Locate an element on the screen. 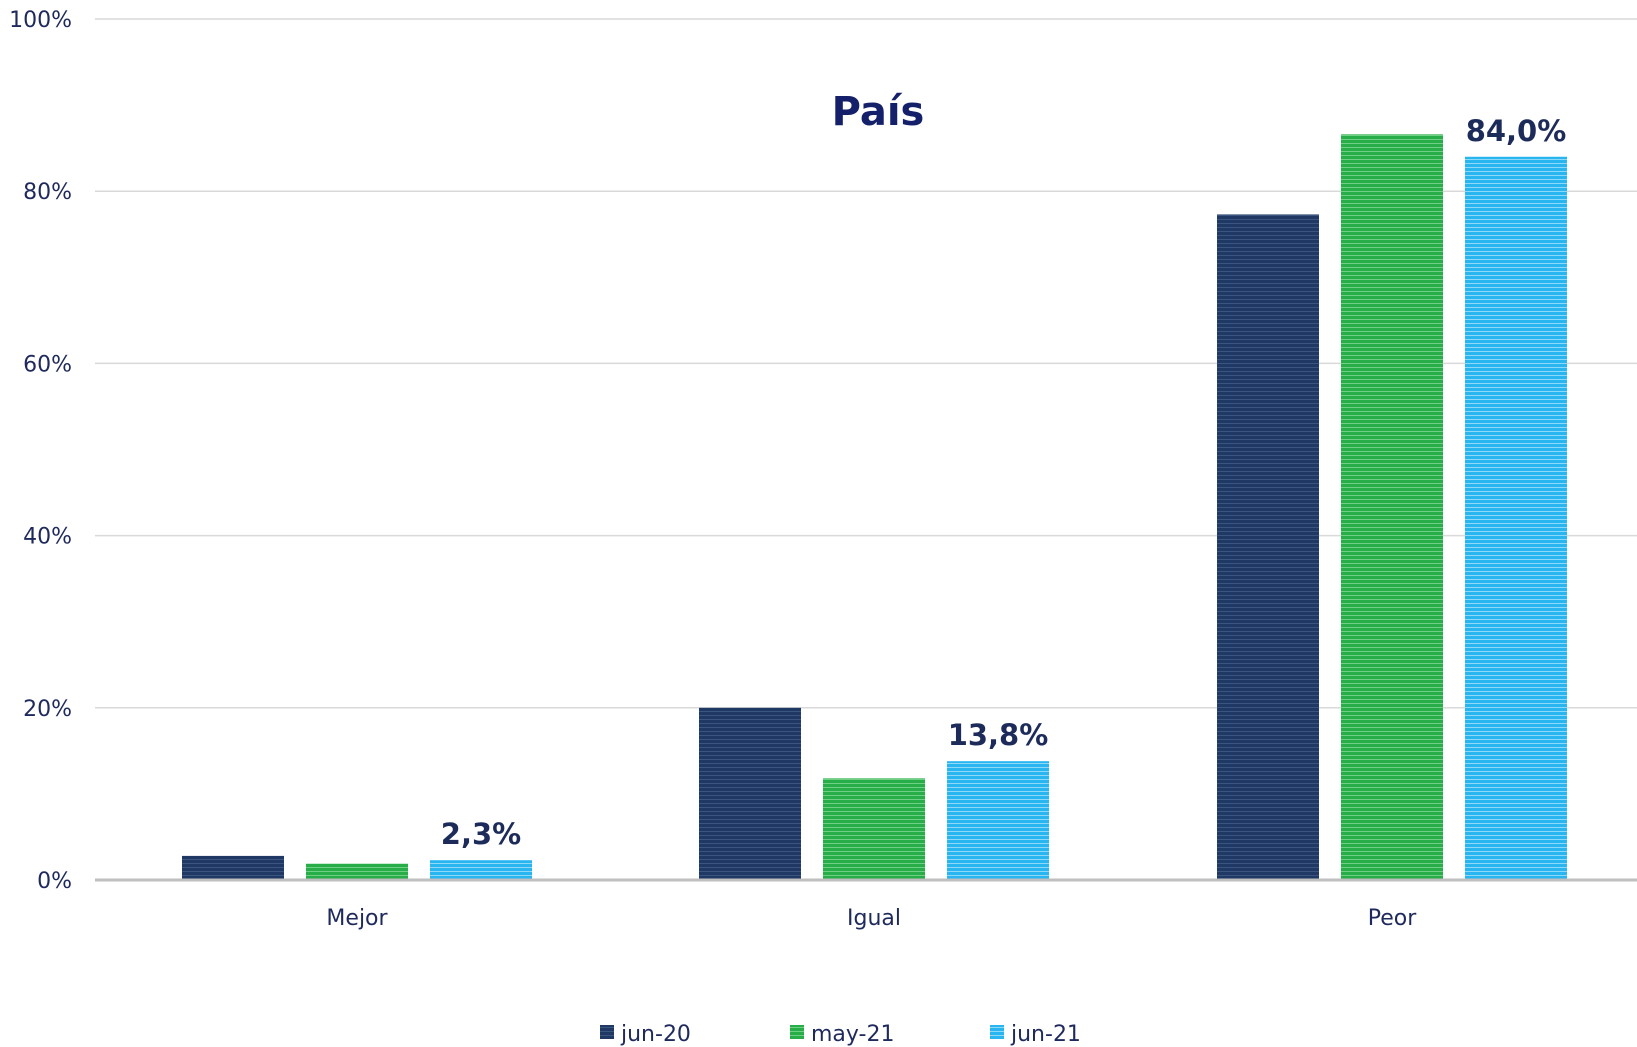  data-label: 2,3% is located at coordinates (481, 834).